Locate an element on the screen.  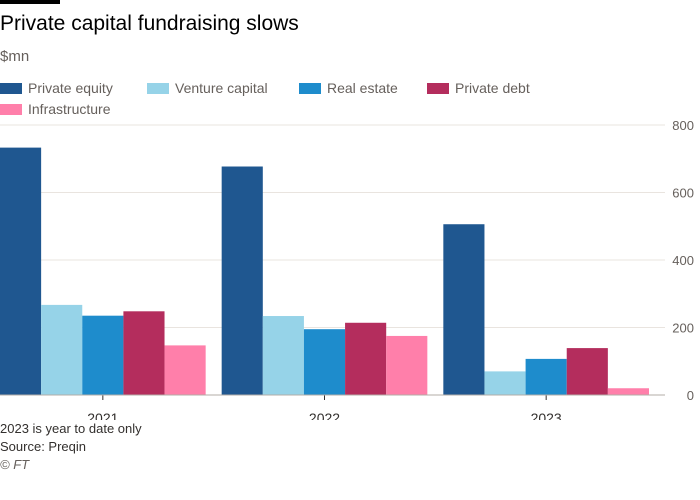
legend-item-venture-capital: Venture capital is located at coordinates (207, 88).